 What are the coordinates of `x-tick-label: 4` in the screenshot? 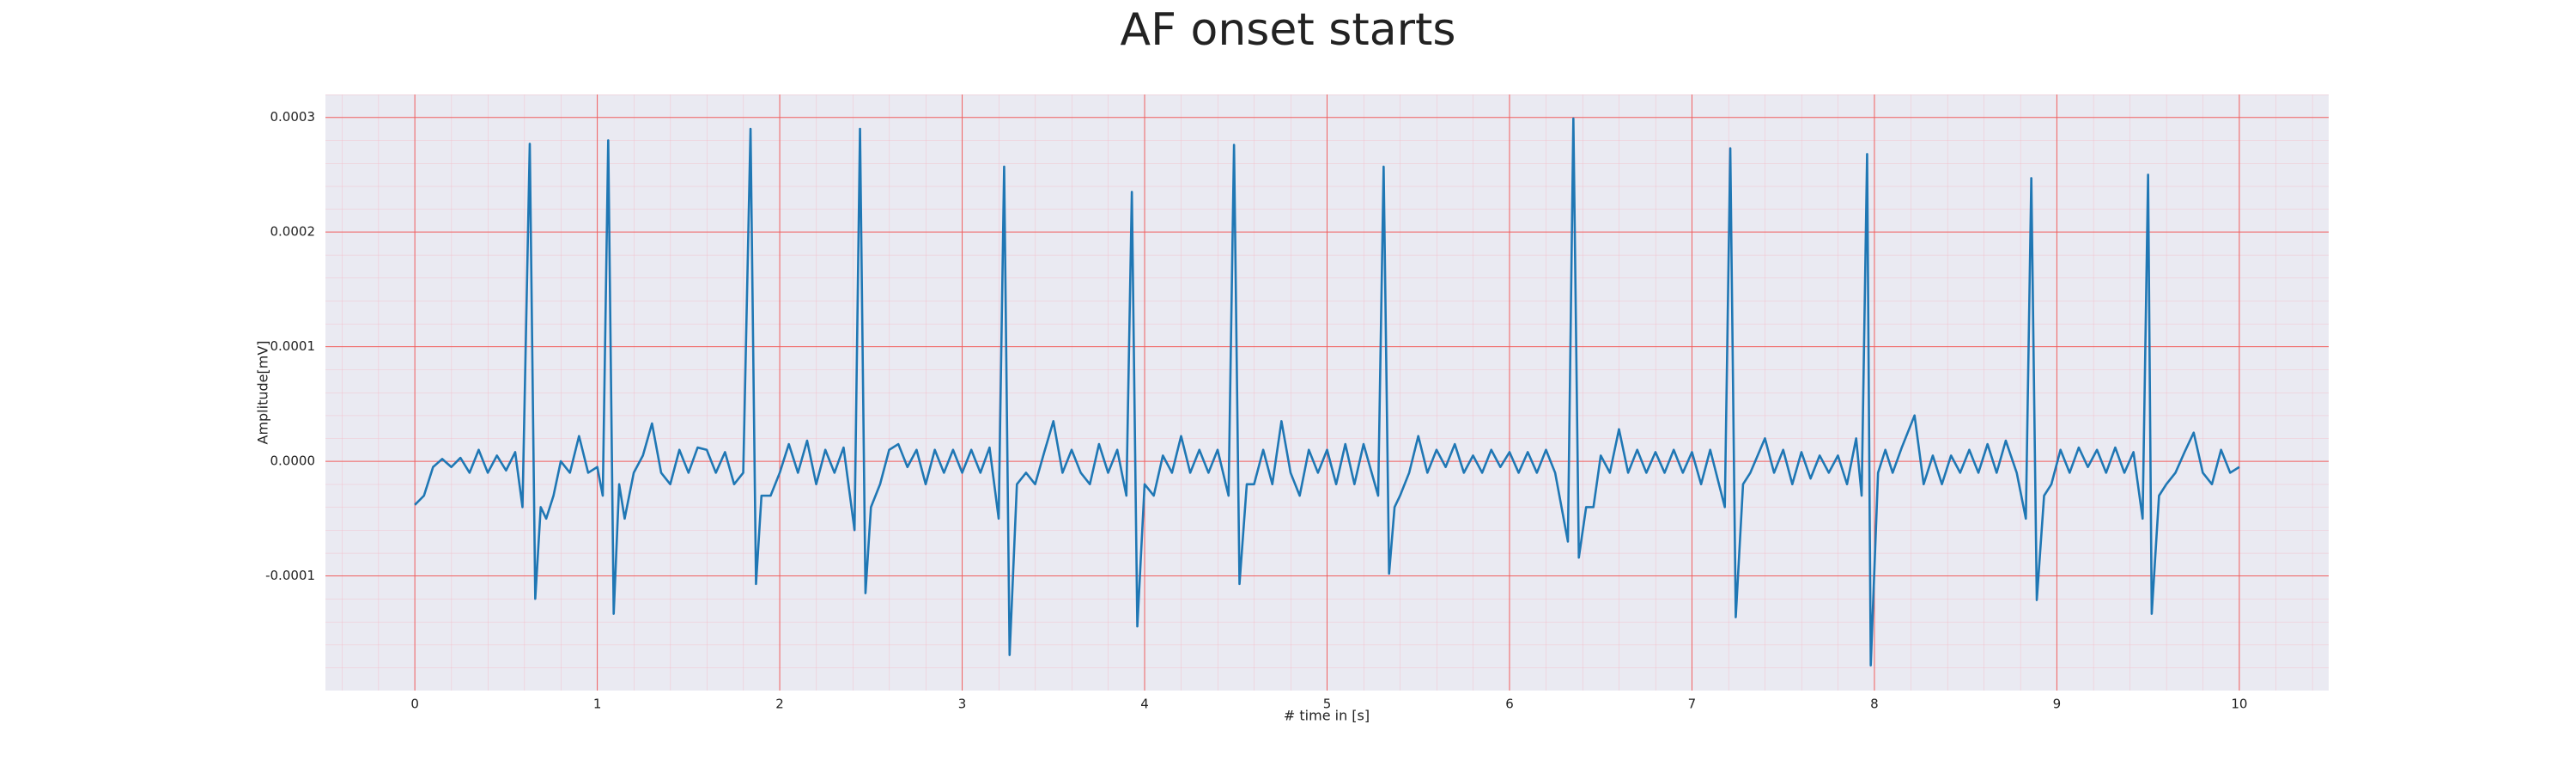 It's located at (1144, 704).